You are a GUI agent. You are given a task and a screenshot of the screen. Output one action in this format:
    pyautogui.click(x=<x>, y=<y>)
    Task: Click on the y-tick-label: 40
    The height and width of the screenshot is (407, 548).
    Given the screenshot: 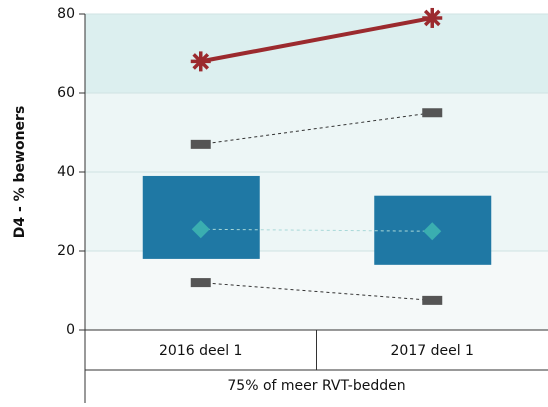 What is the action you would take?
    pyautogui.click(x=66, y=172)
    